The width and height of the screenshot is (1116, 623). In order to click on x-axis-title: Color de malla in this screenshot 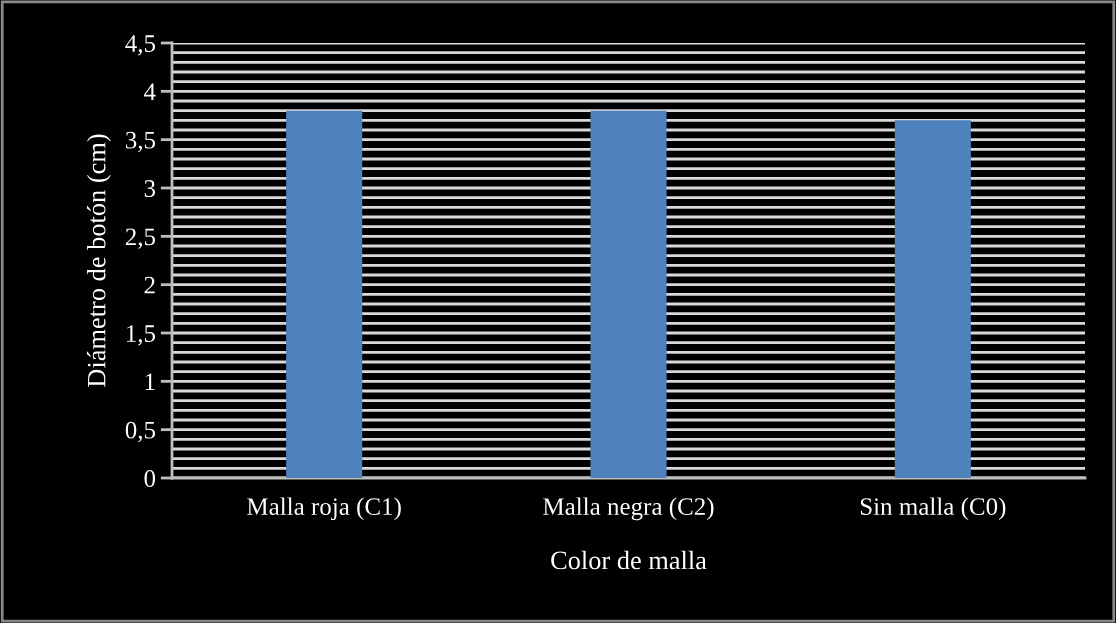, I will do `click(629, 560)`.